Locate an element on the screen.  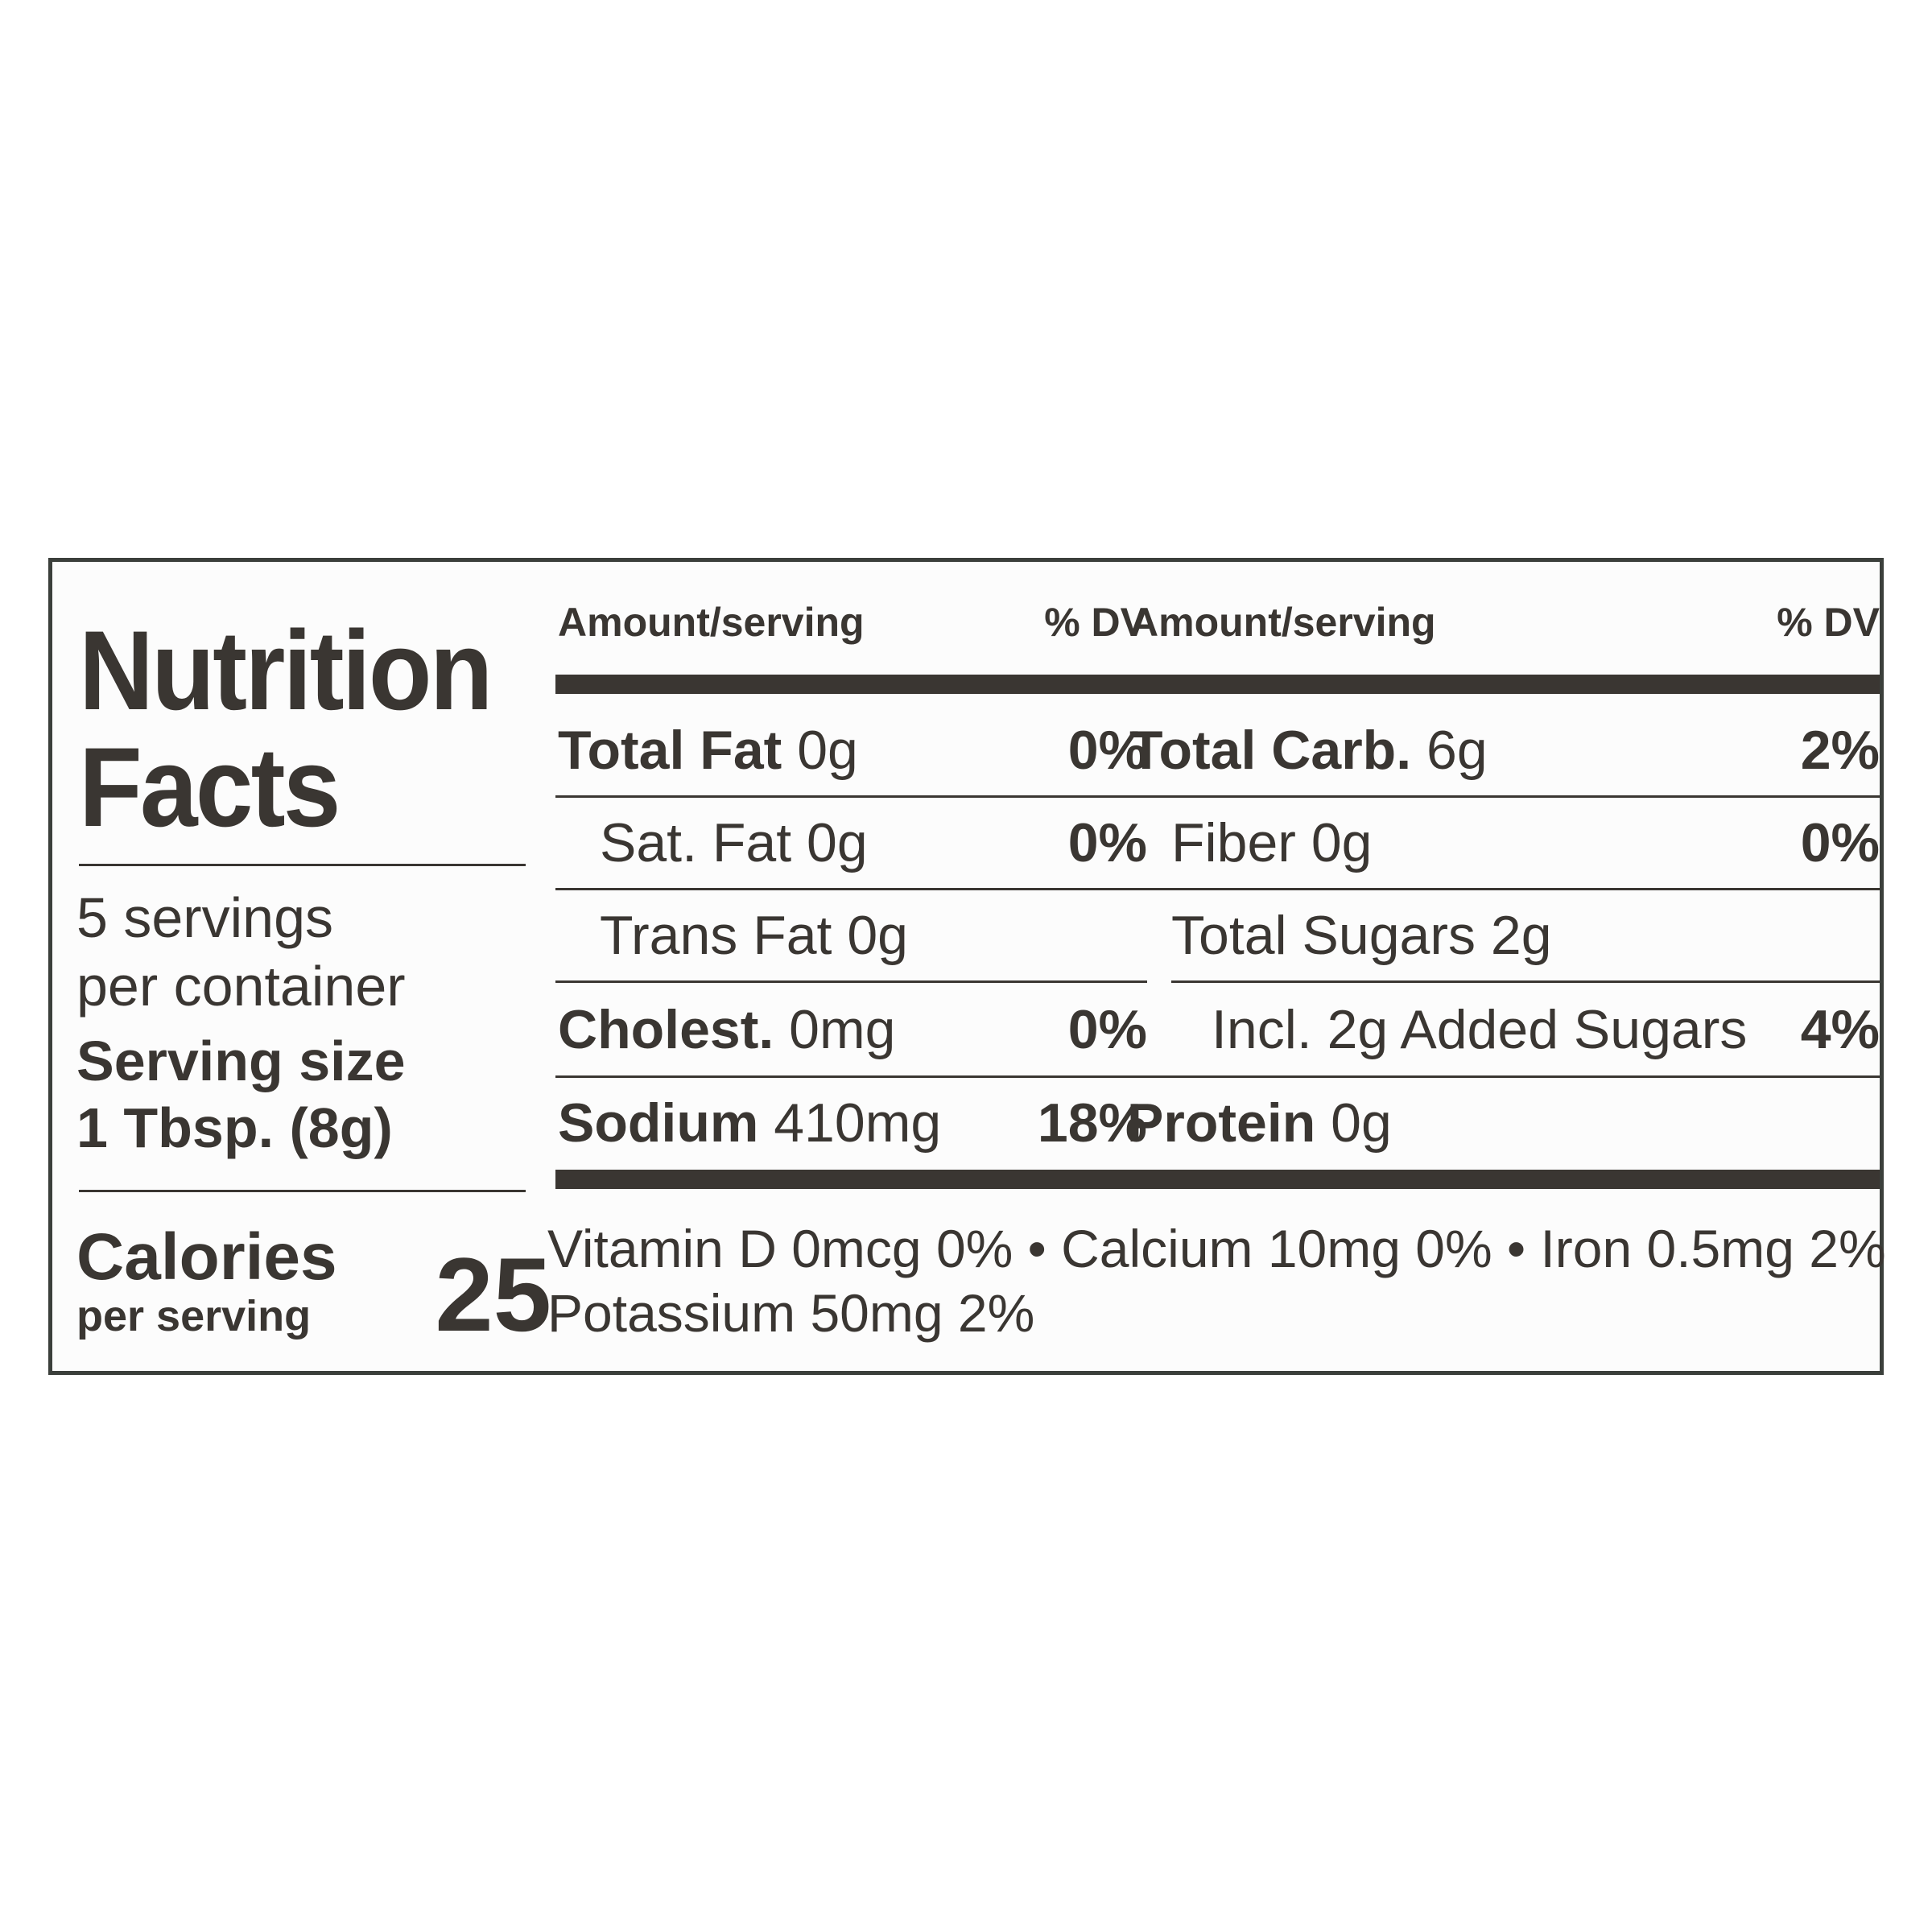
left-row-total-fat-dv: 0% is located at coordinates (1107, 750).